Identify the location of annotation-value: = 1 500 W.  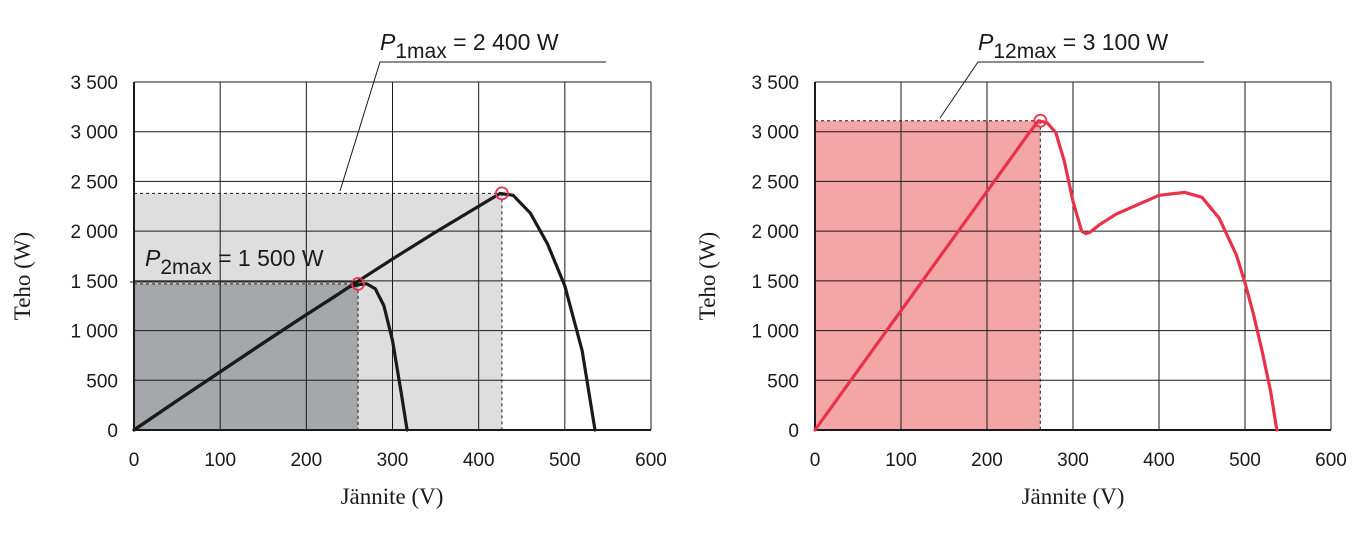
(268, 258).